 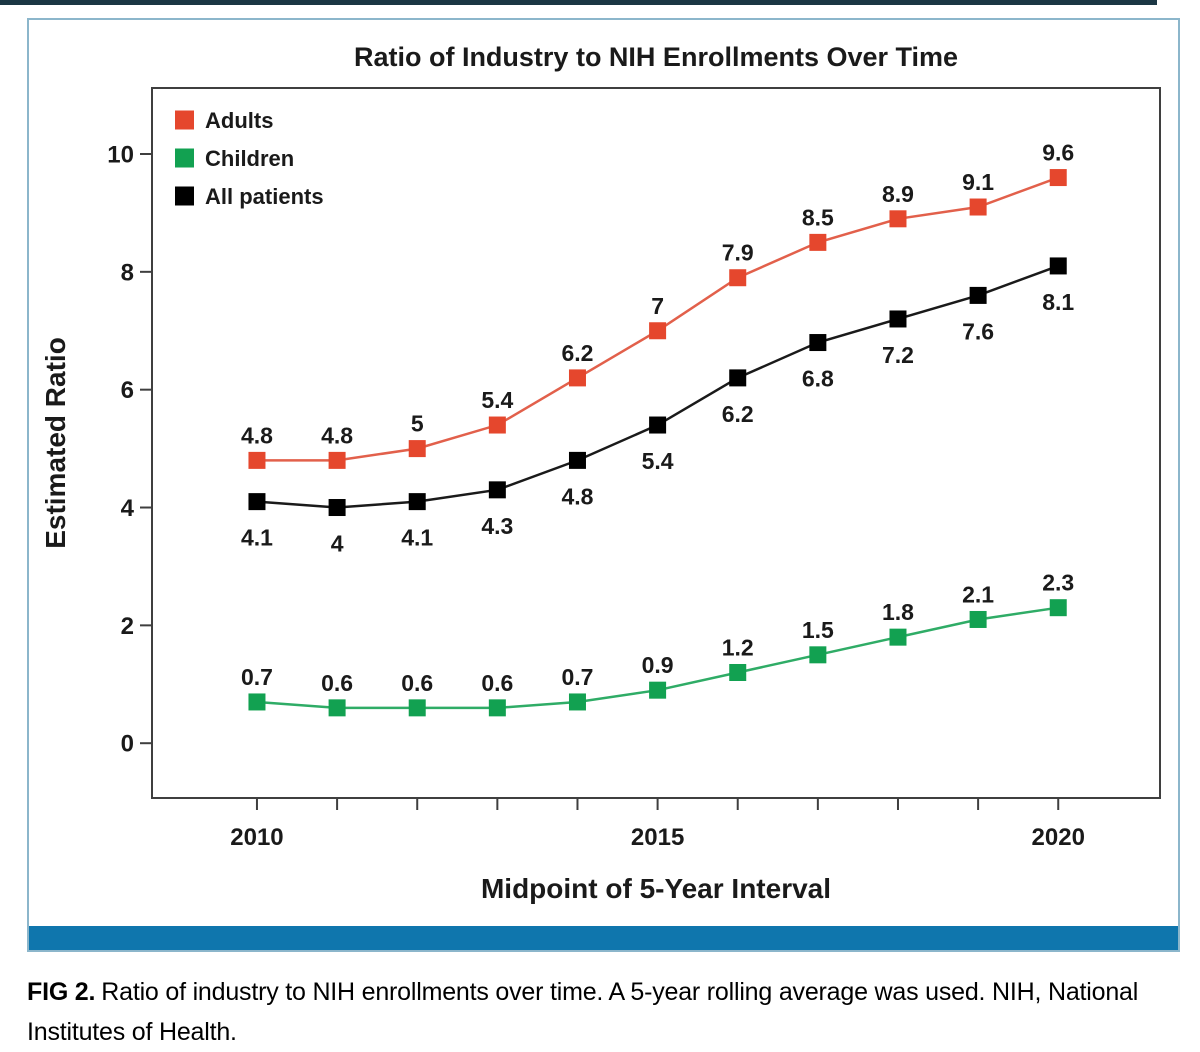 What do you see at coordinates (1058, 302) in the screenshot?
I see `data-point-label-all-patients: 8.1` at bounding box center [1058, 302].